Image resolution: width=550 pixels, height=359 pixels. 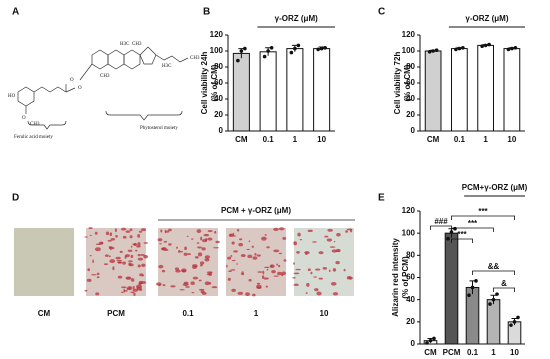 I want to click on y-axis-label: Cell viability 24h, so click(x=204, y=83).